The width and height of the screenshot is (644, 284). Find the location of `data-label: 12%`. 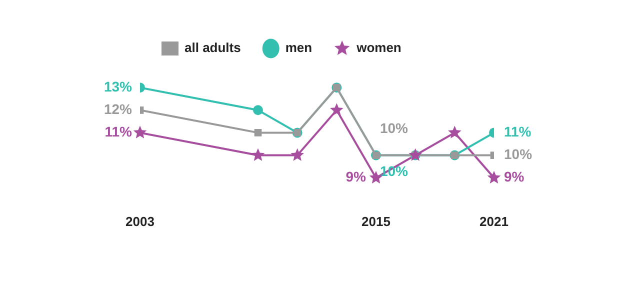

data-label: 12% is located at coordinates (118, 108).